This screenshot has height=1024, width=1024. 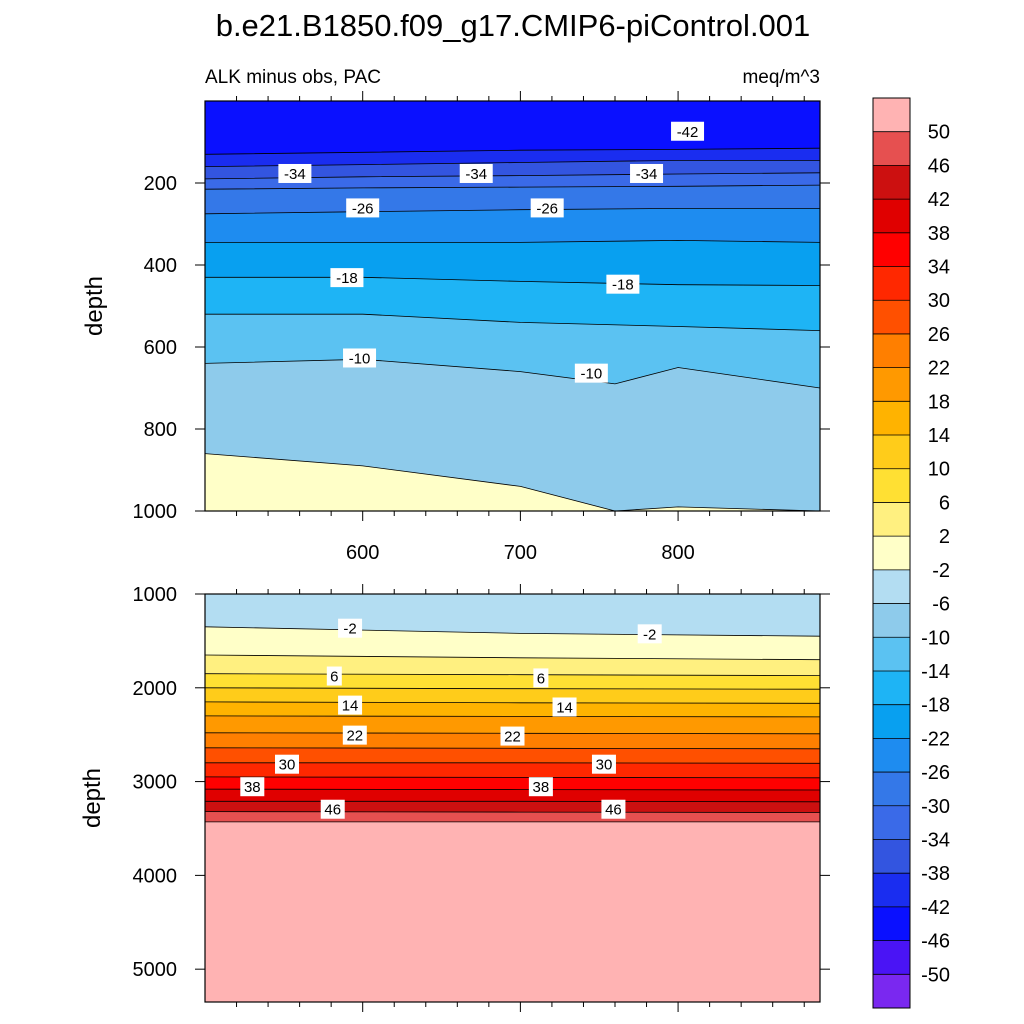 What do you see at coordinates (94, 306) in the screenshot?
I see `top-y-axis-label: depth` at bounding box center [94, 306].